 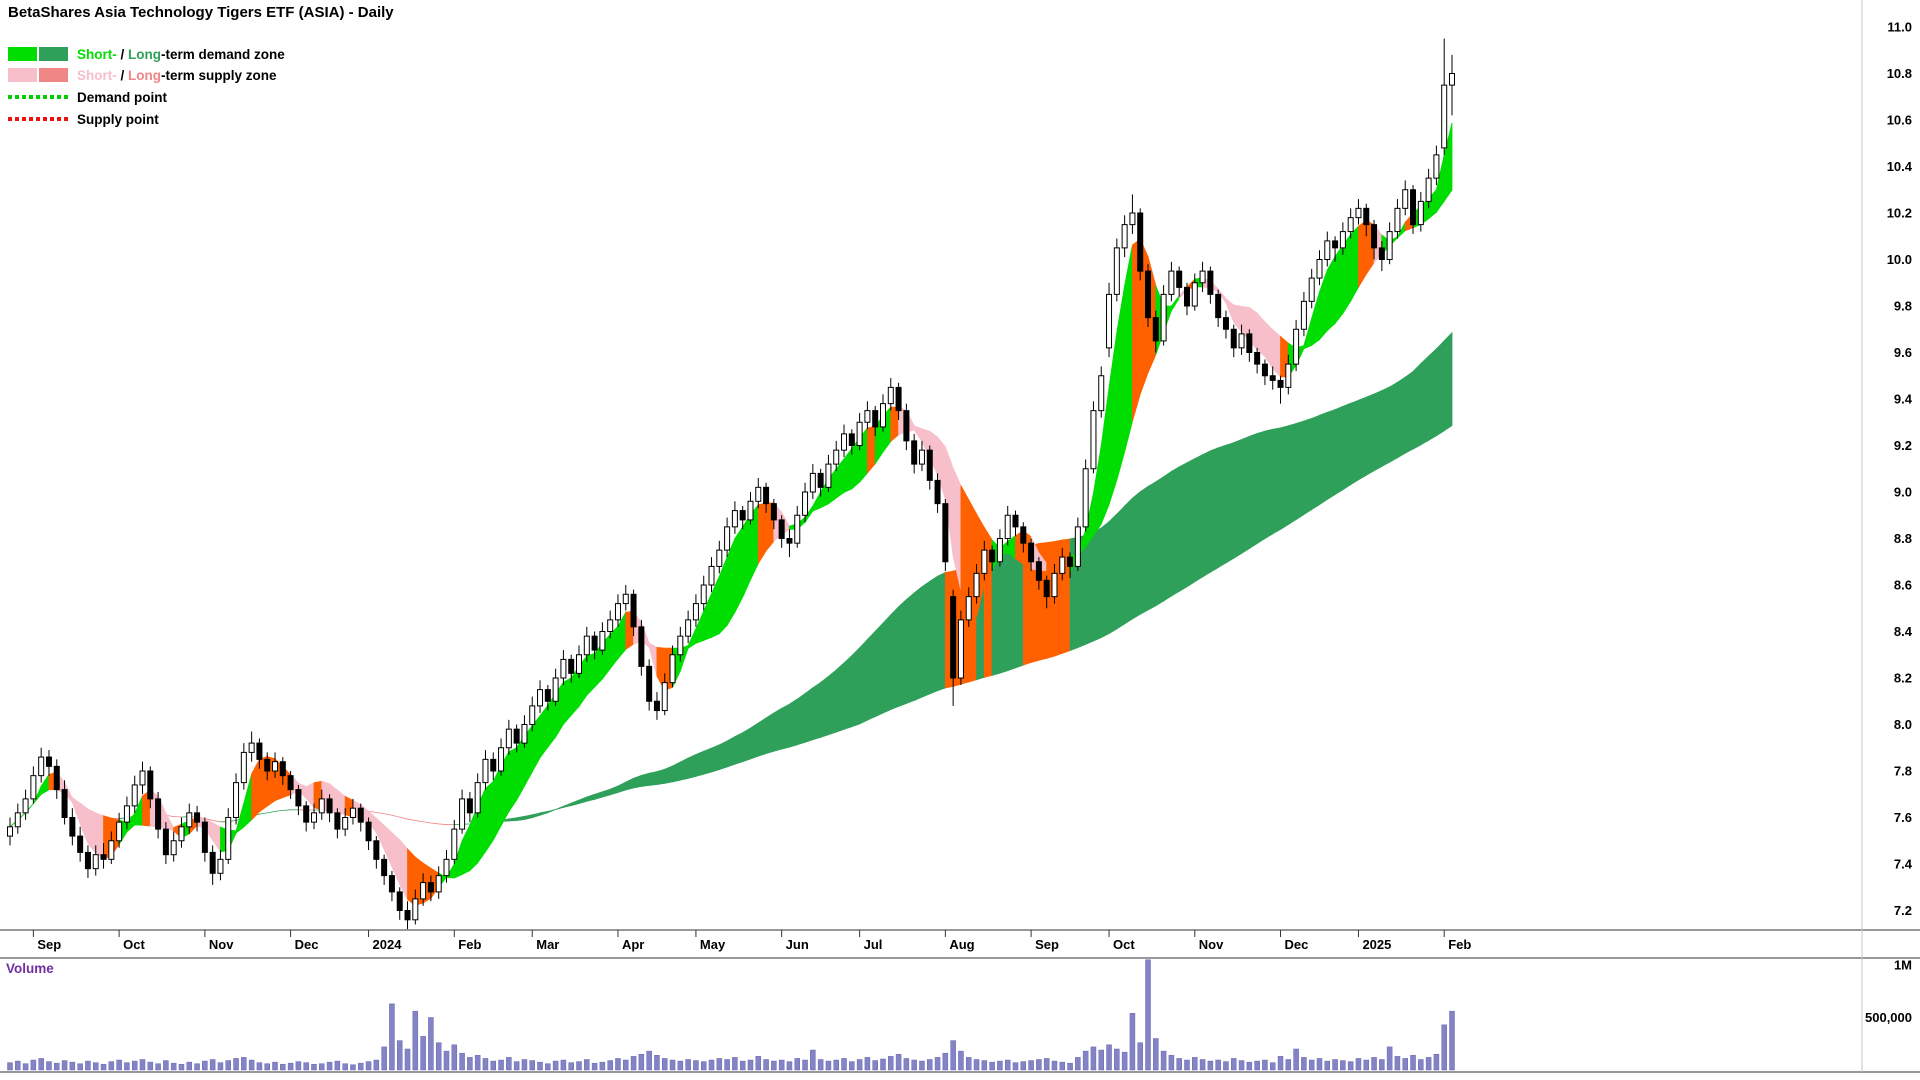 I want to click on y-axis-label: 10.0, so click(x=1899, y=259).